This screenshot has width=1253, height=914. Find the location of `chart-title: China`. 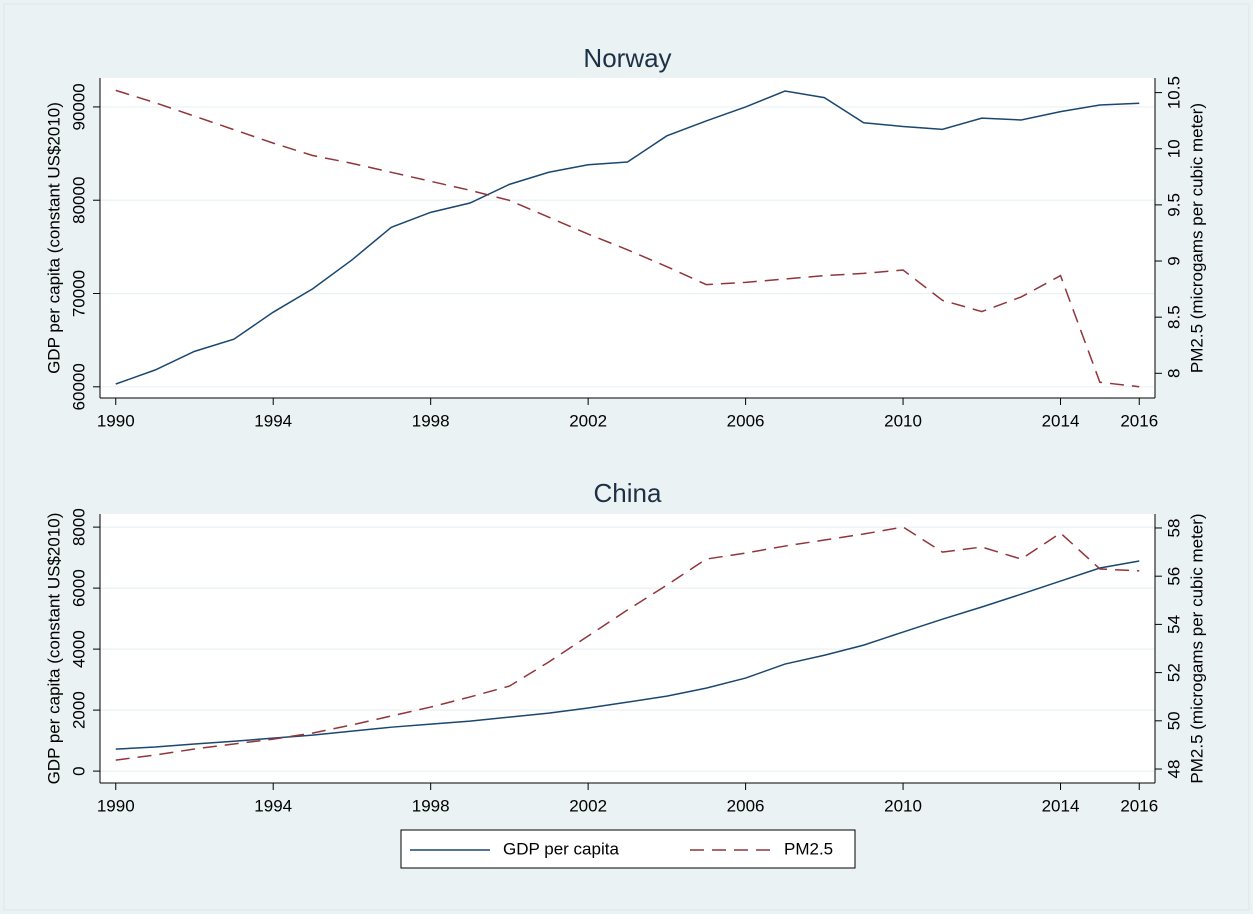

chart-title: China is located at coordinates (628, 493).